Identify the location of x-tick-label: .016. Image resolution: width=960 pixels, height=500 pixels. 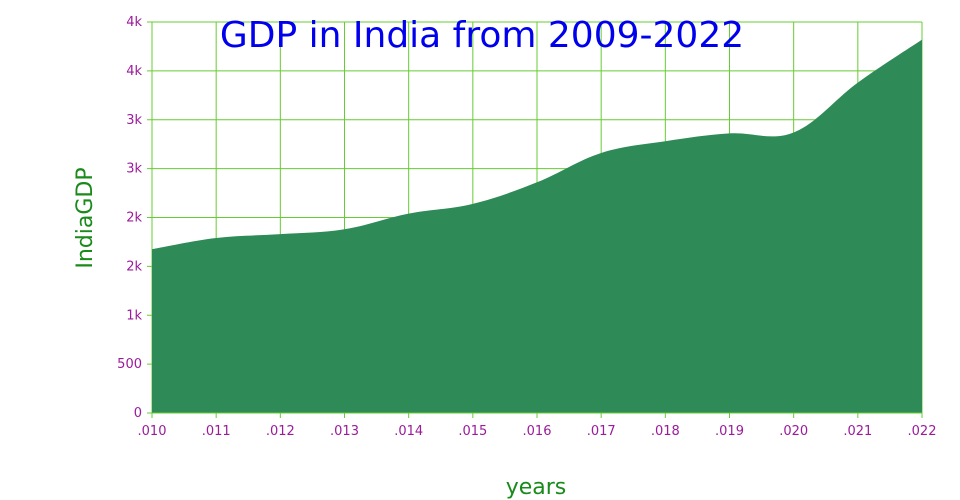
(537, 431).